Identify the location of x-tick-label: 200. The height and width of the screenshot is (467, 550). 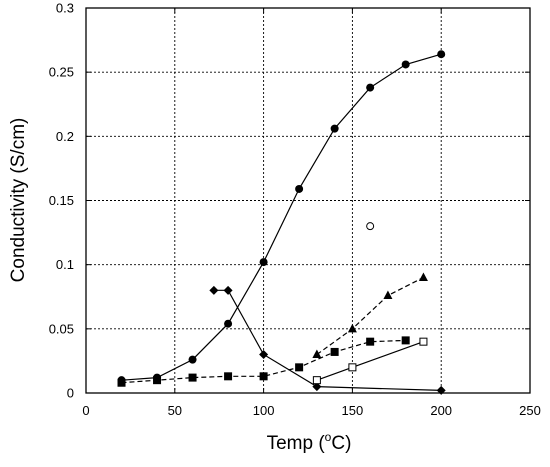
(441, 410).